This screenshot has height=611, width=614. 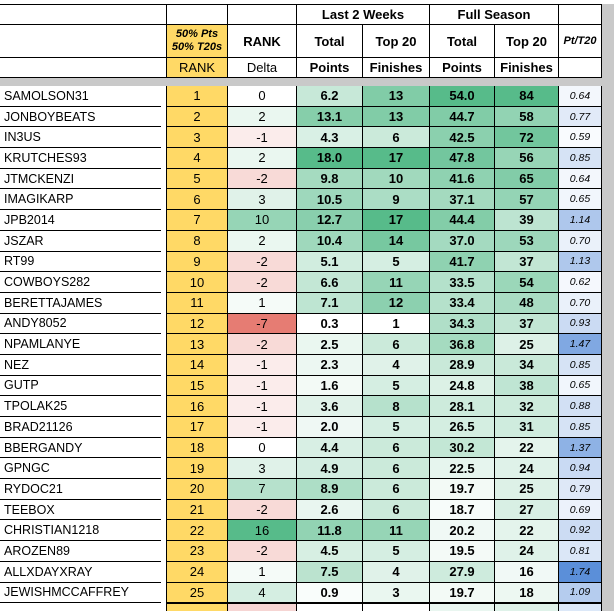 I want to click on header-fs-total: Total, so click(x=462, y=41).